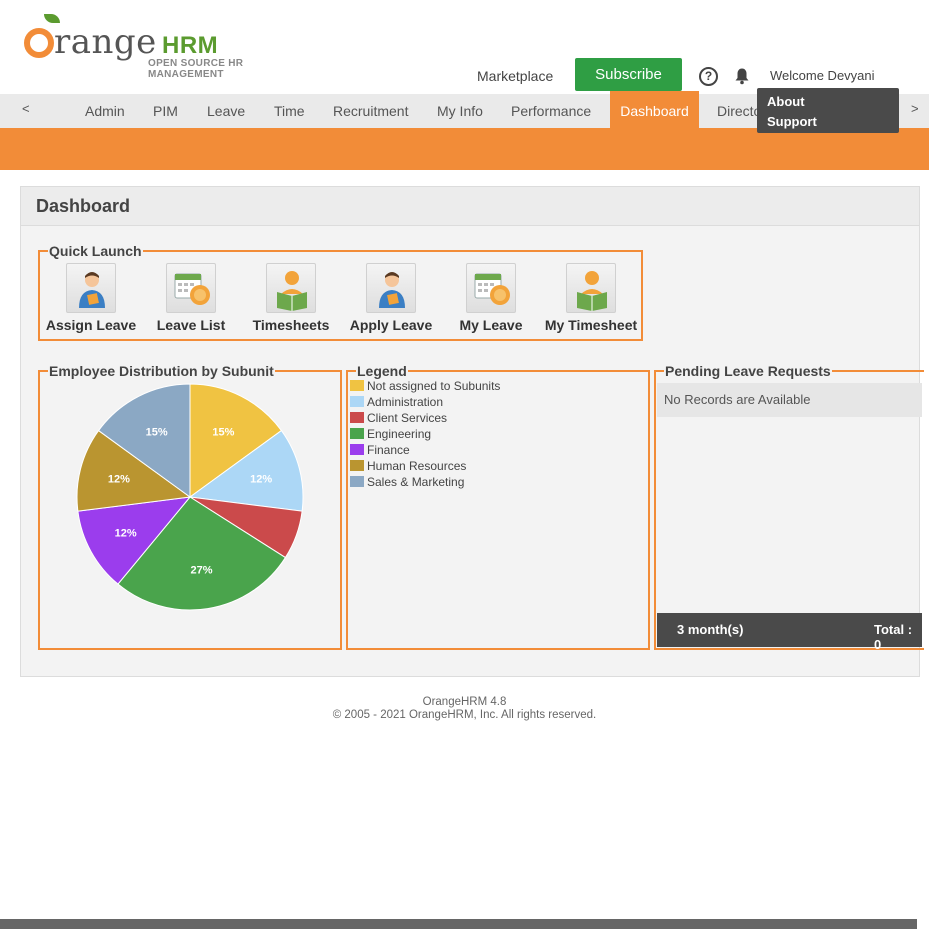  What do you see at coordinates (39, 43) in the screenshot?
I see `logo-orange-icon` at bounding box center [39, 43].